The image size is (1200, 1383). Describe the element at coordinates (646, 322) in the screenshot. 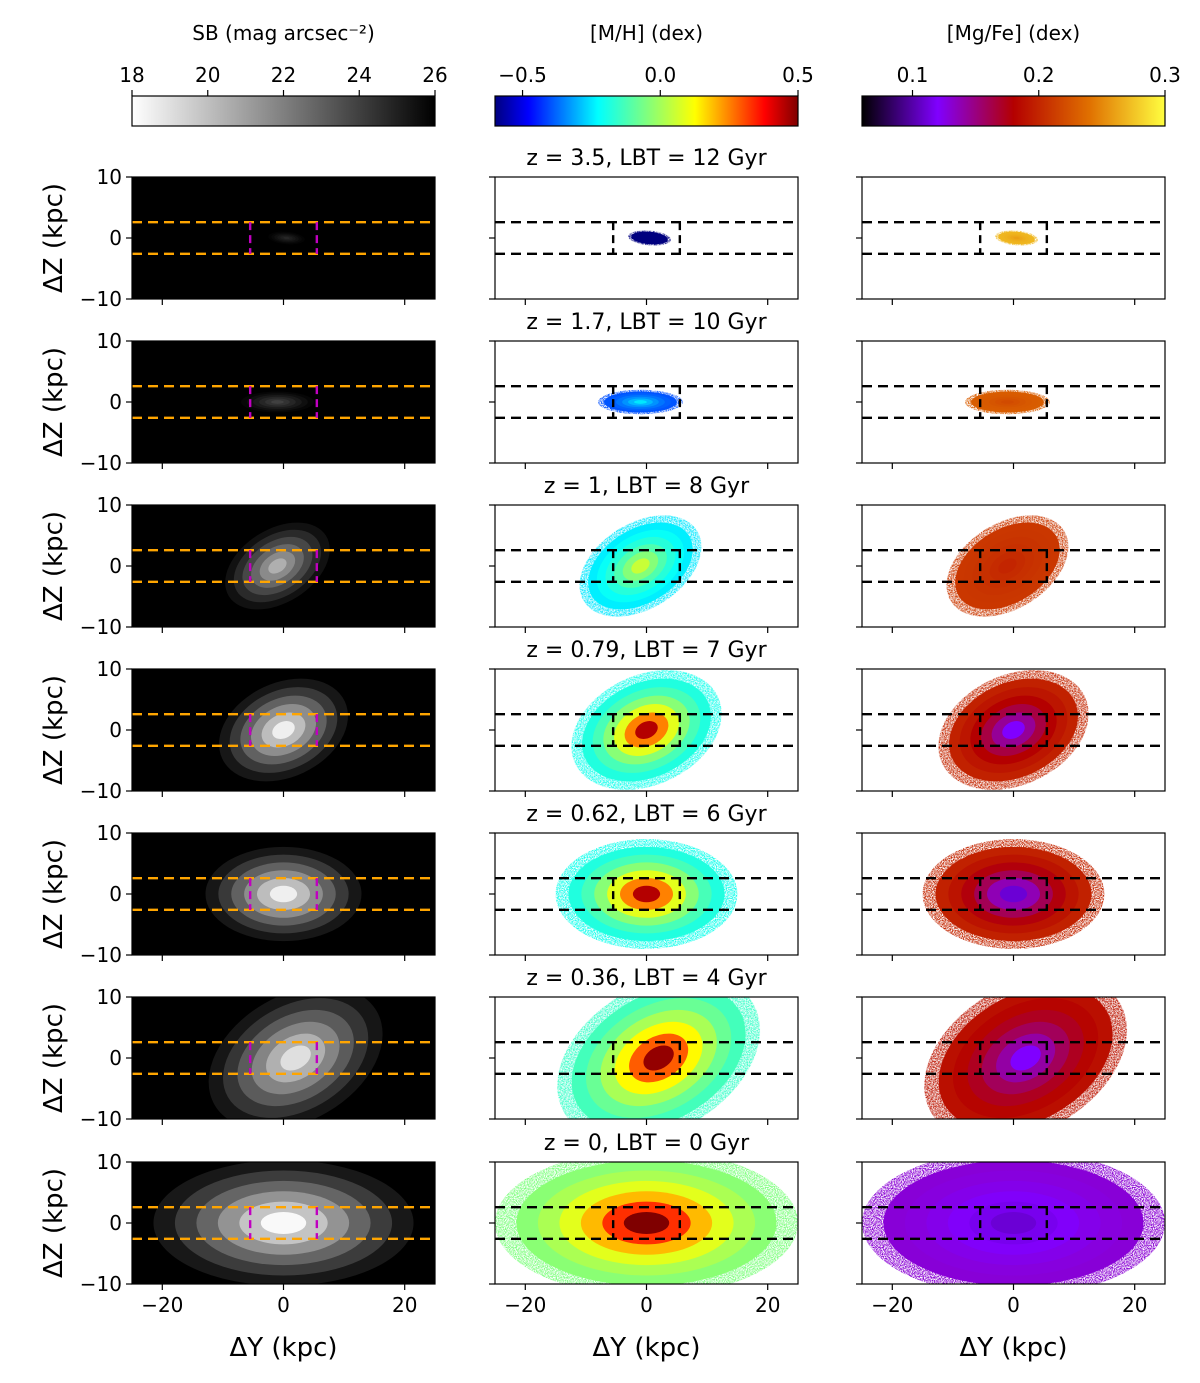

I see `snapshot-title: z = 1.7, LBT = 10 Gyr` at that location.